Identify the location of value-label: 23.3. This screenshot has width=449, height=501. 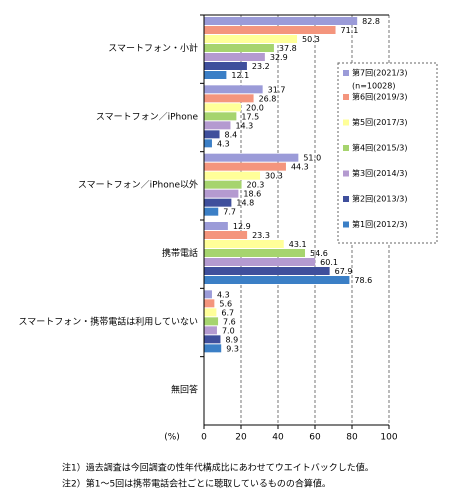
(261, 235).